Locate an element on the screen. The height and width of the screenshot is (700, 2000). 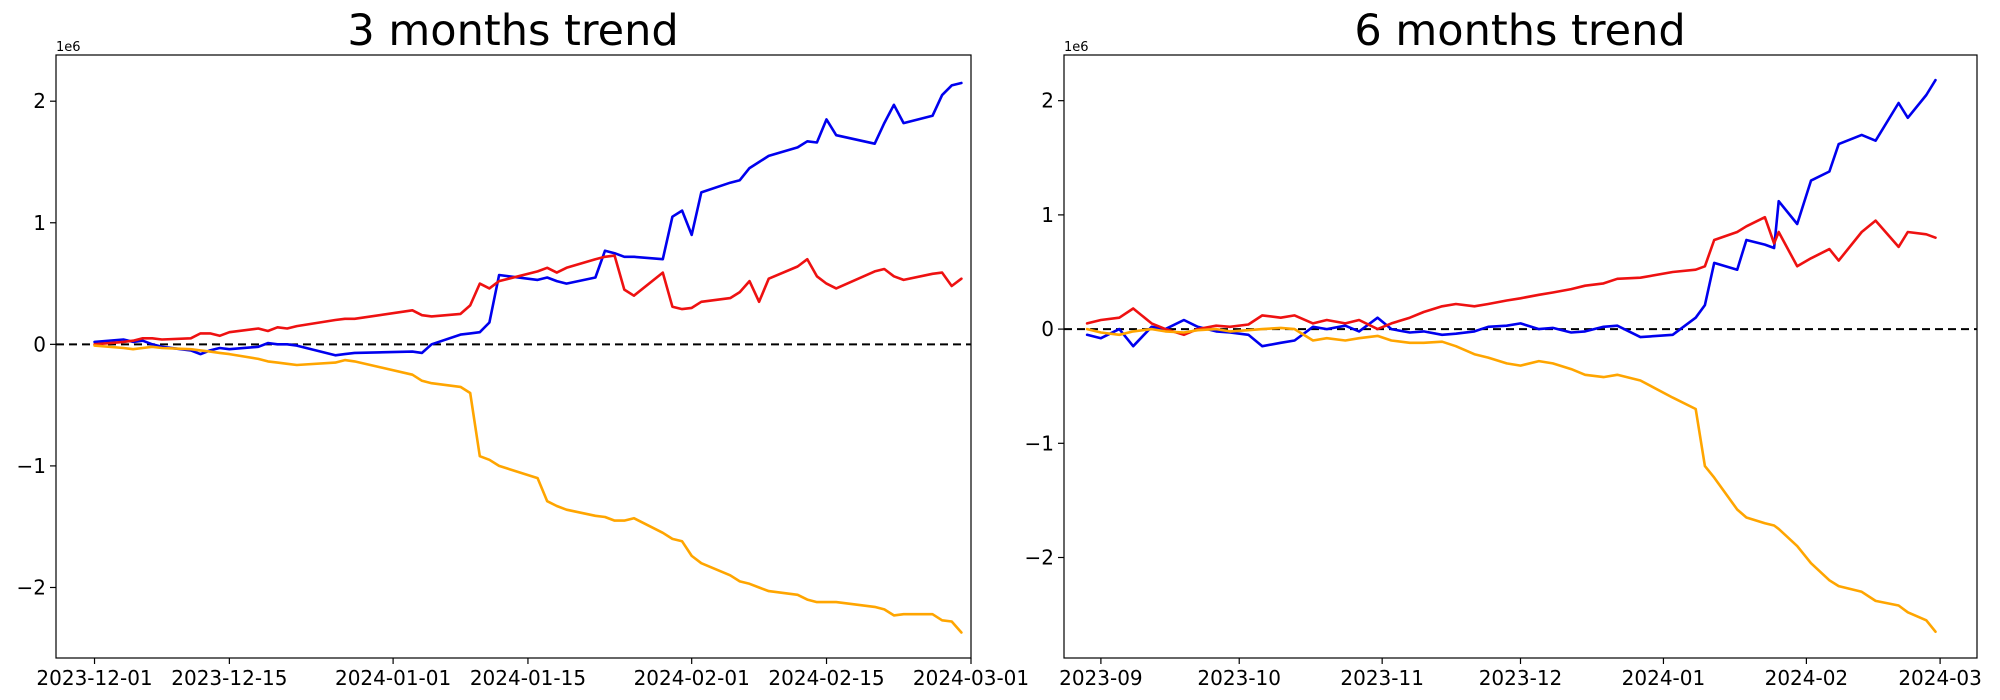
x-tick-label: 2023-10 is located at coordinates (1239, 678).